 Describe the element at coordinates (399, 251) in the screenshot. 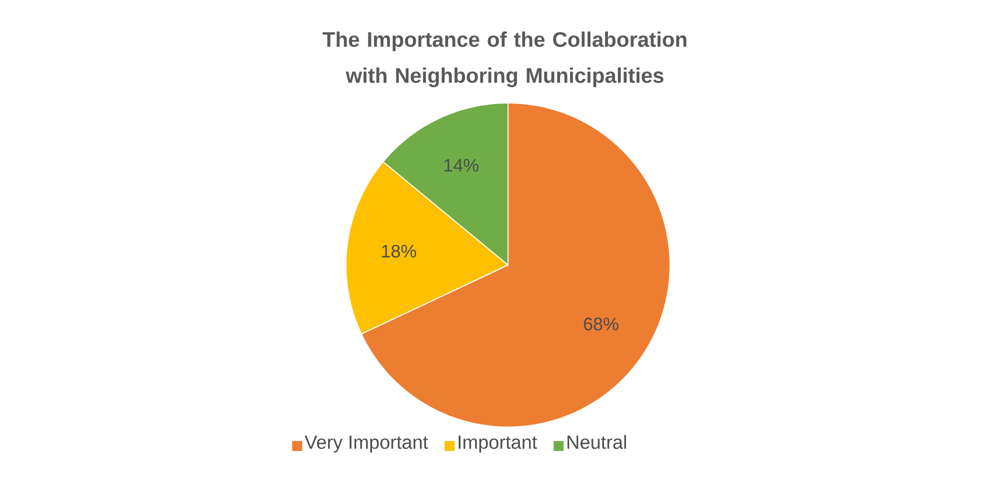

I see `data-label: 18%` at that location.